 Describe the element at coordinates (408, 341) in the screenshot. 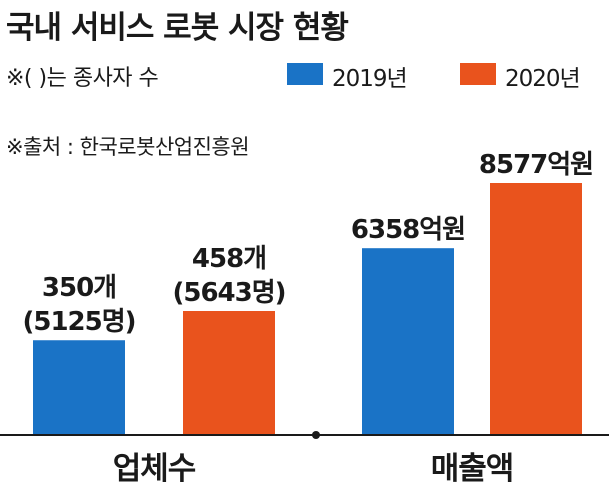

I see `bar-sales-2019` at that location.